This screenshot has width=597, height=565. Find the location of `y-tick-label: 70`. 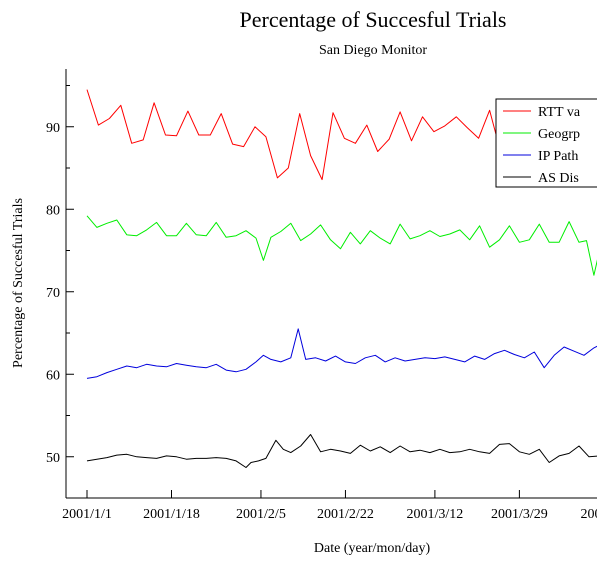

y-tick-label: 70 is located at coordinates (53, 293).